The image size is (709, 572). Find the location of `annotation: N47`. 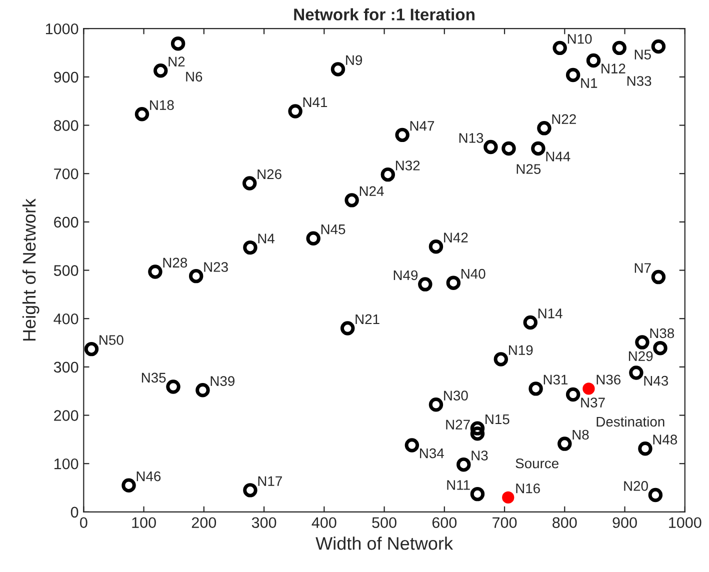

annotation: N47 is located at coordinates (422, 126).